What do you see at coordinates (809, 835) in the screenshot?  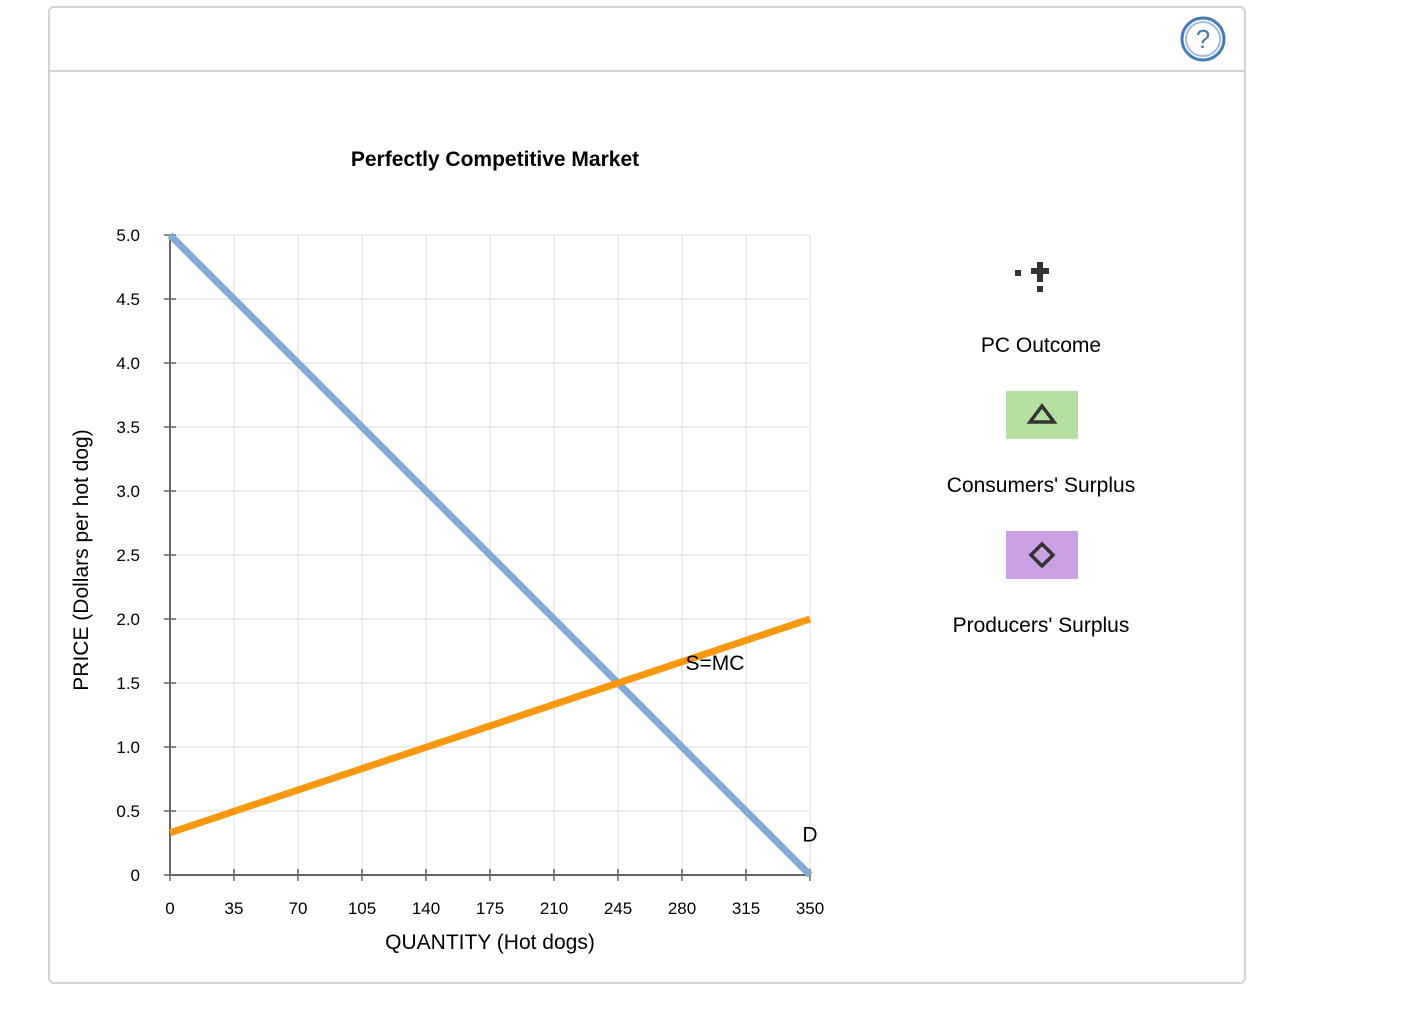 I see `demand-curve-label: D` at bounding box center [809, 835].